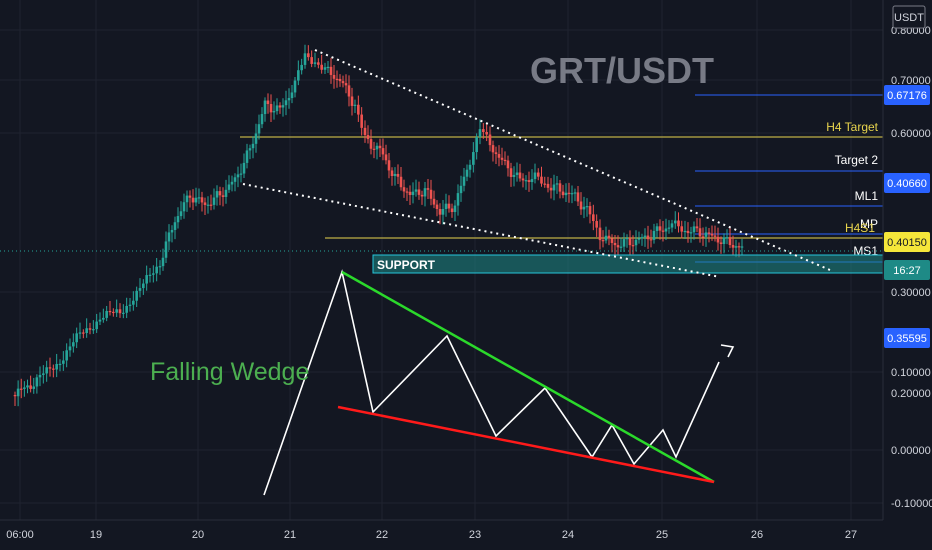 The height and width of the screenshot is (550, 932). I want to click on support-label: SUPPORT, so click(406, 265).